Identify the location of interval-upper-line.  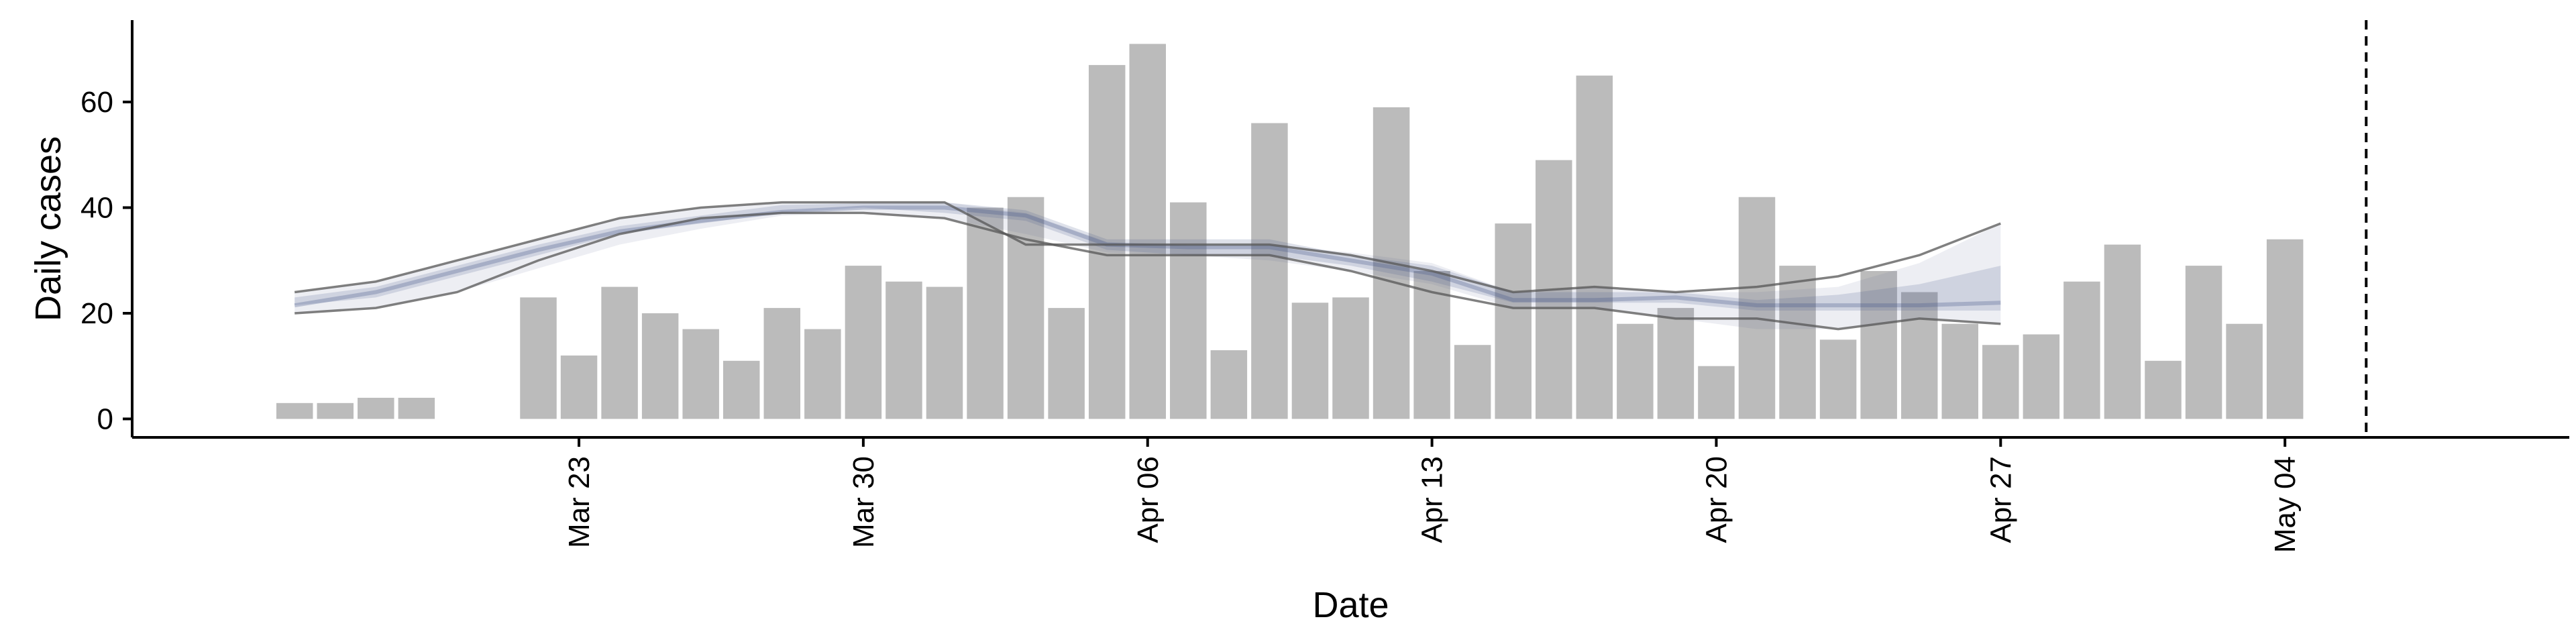
(1147, 247).